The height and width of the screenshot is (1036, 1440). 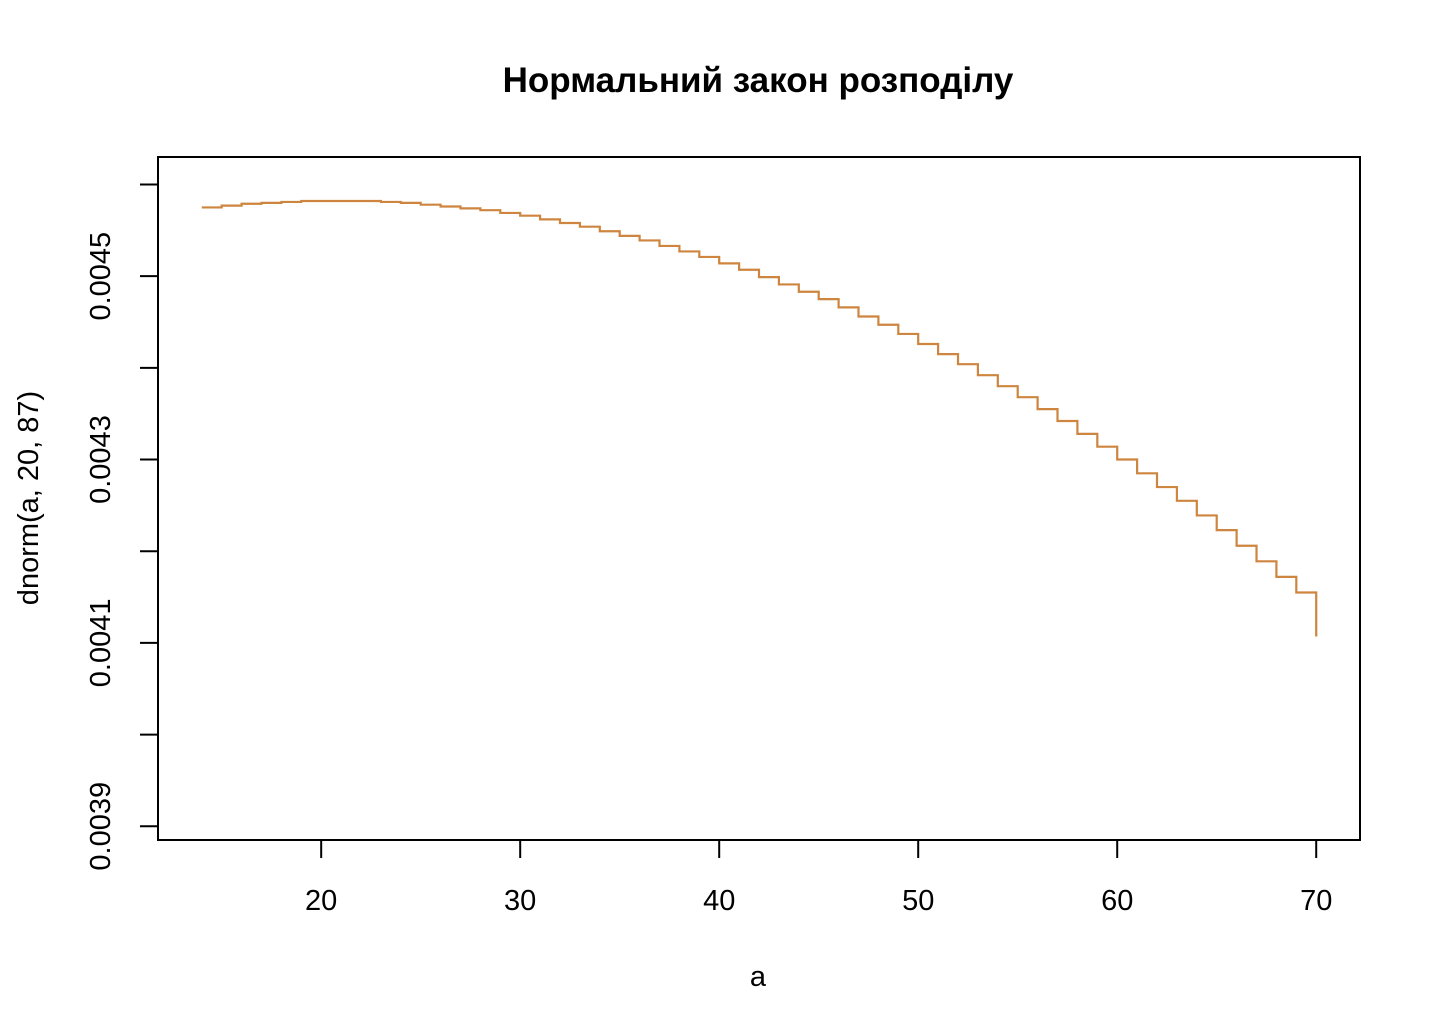 I want to click on x-axis-label: a, so click(x=758, y=977).